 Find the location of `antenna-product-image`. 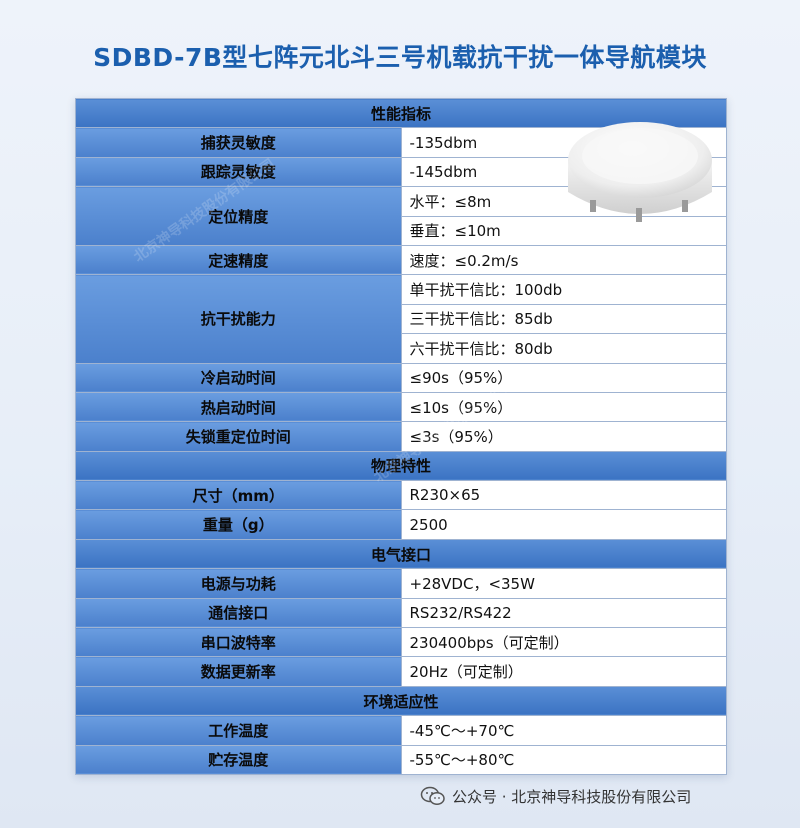

antenna-product-image is located at coordinates (640, 172).